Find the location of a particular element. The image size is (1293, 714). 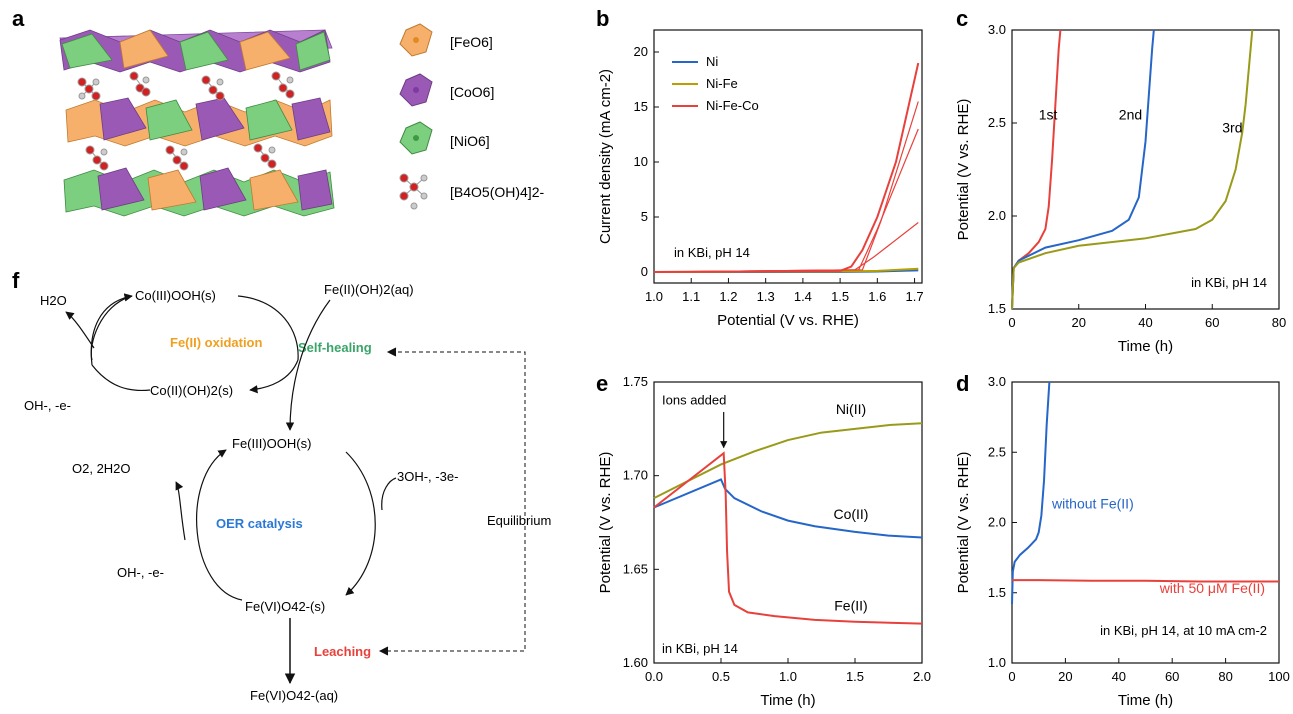

x-tick-label: 1.7 is located at coordinates (915, 296).